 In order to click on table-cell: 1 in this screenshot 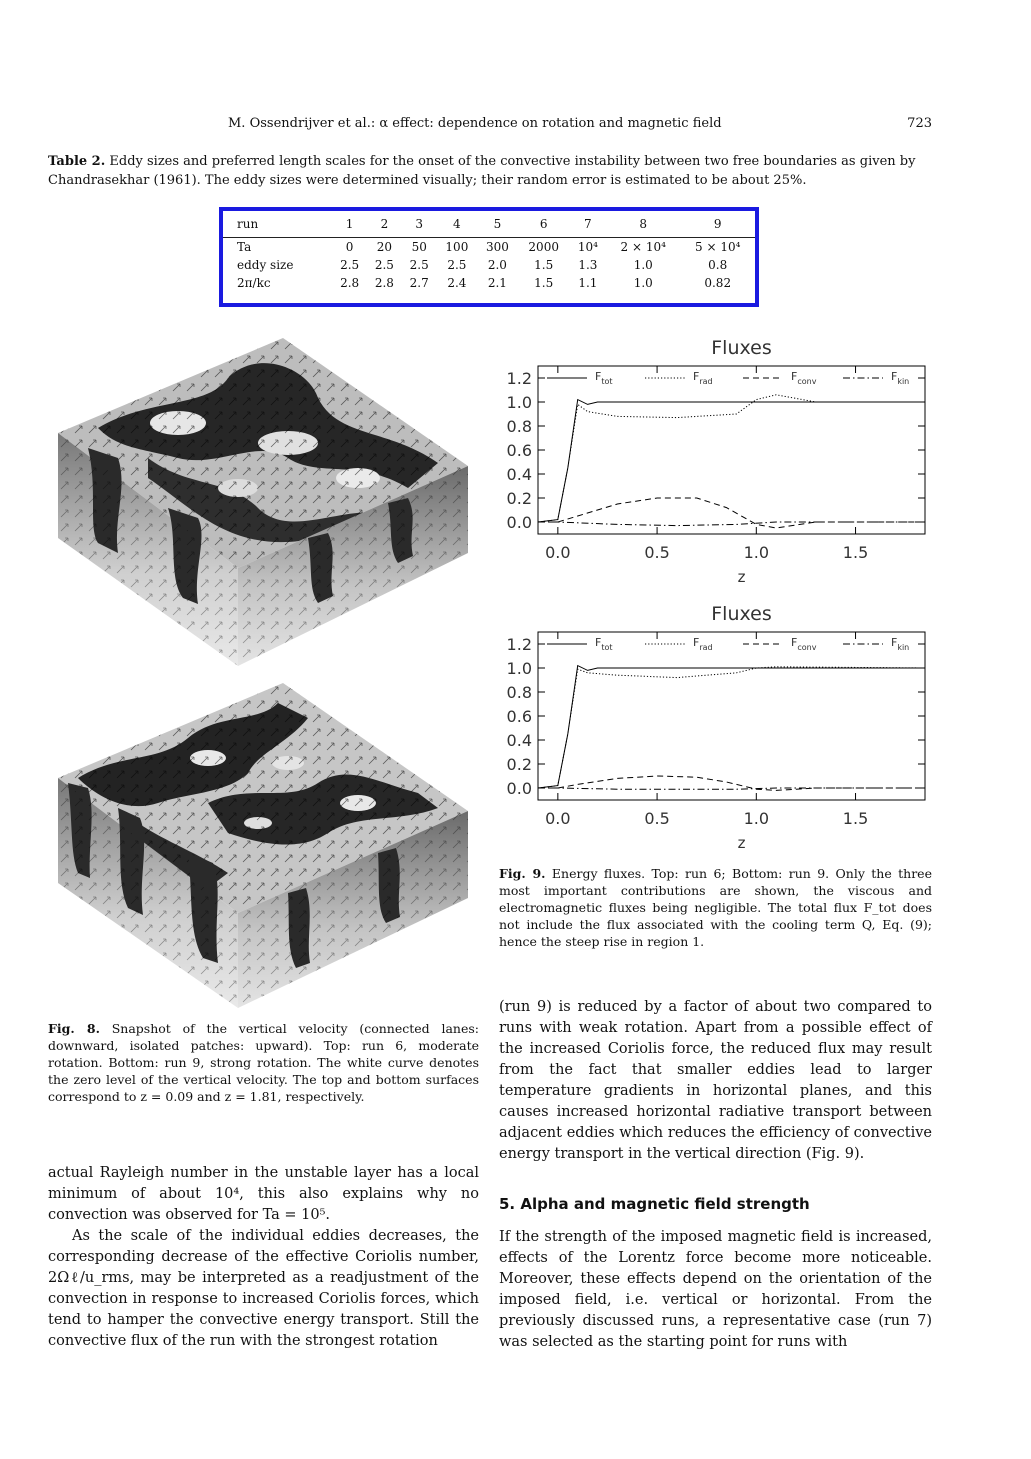, I will do `click(350, 224)`.